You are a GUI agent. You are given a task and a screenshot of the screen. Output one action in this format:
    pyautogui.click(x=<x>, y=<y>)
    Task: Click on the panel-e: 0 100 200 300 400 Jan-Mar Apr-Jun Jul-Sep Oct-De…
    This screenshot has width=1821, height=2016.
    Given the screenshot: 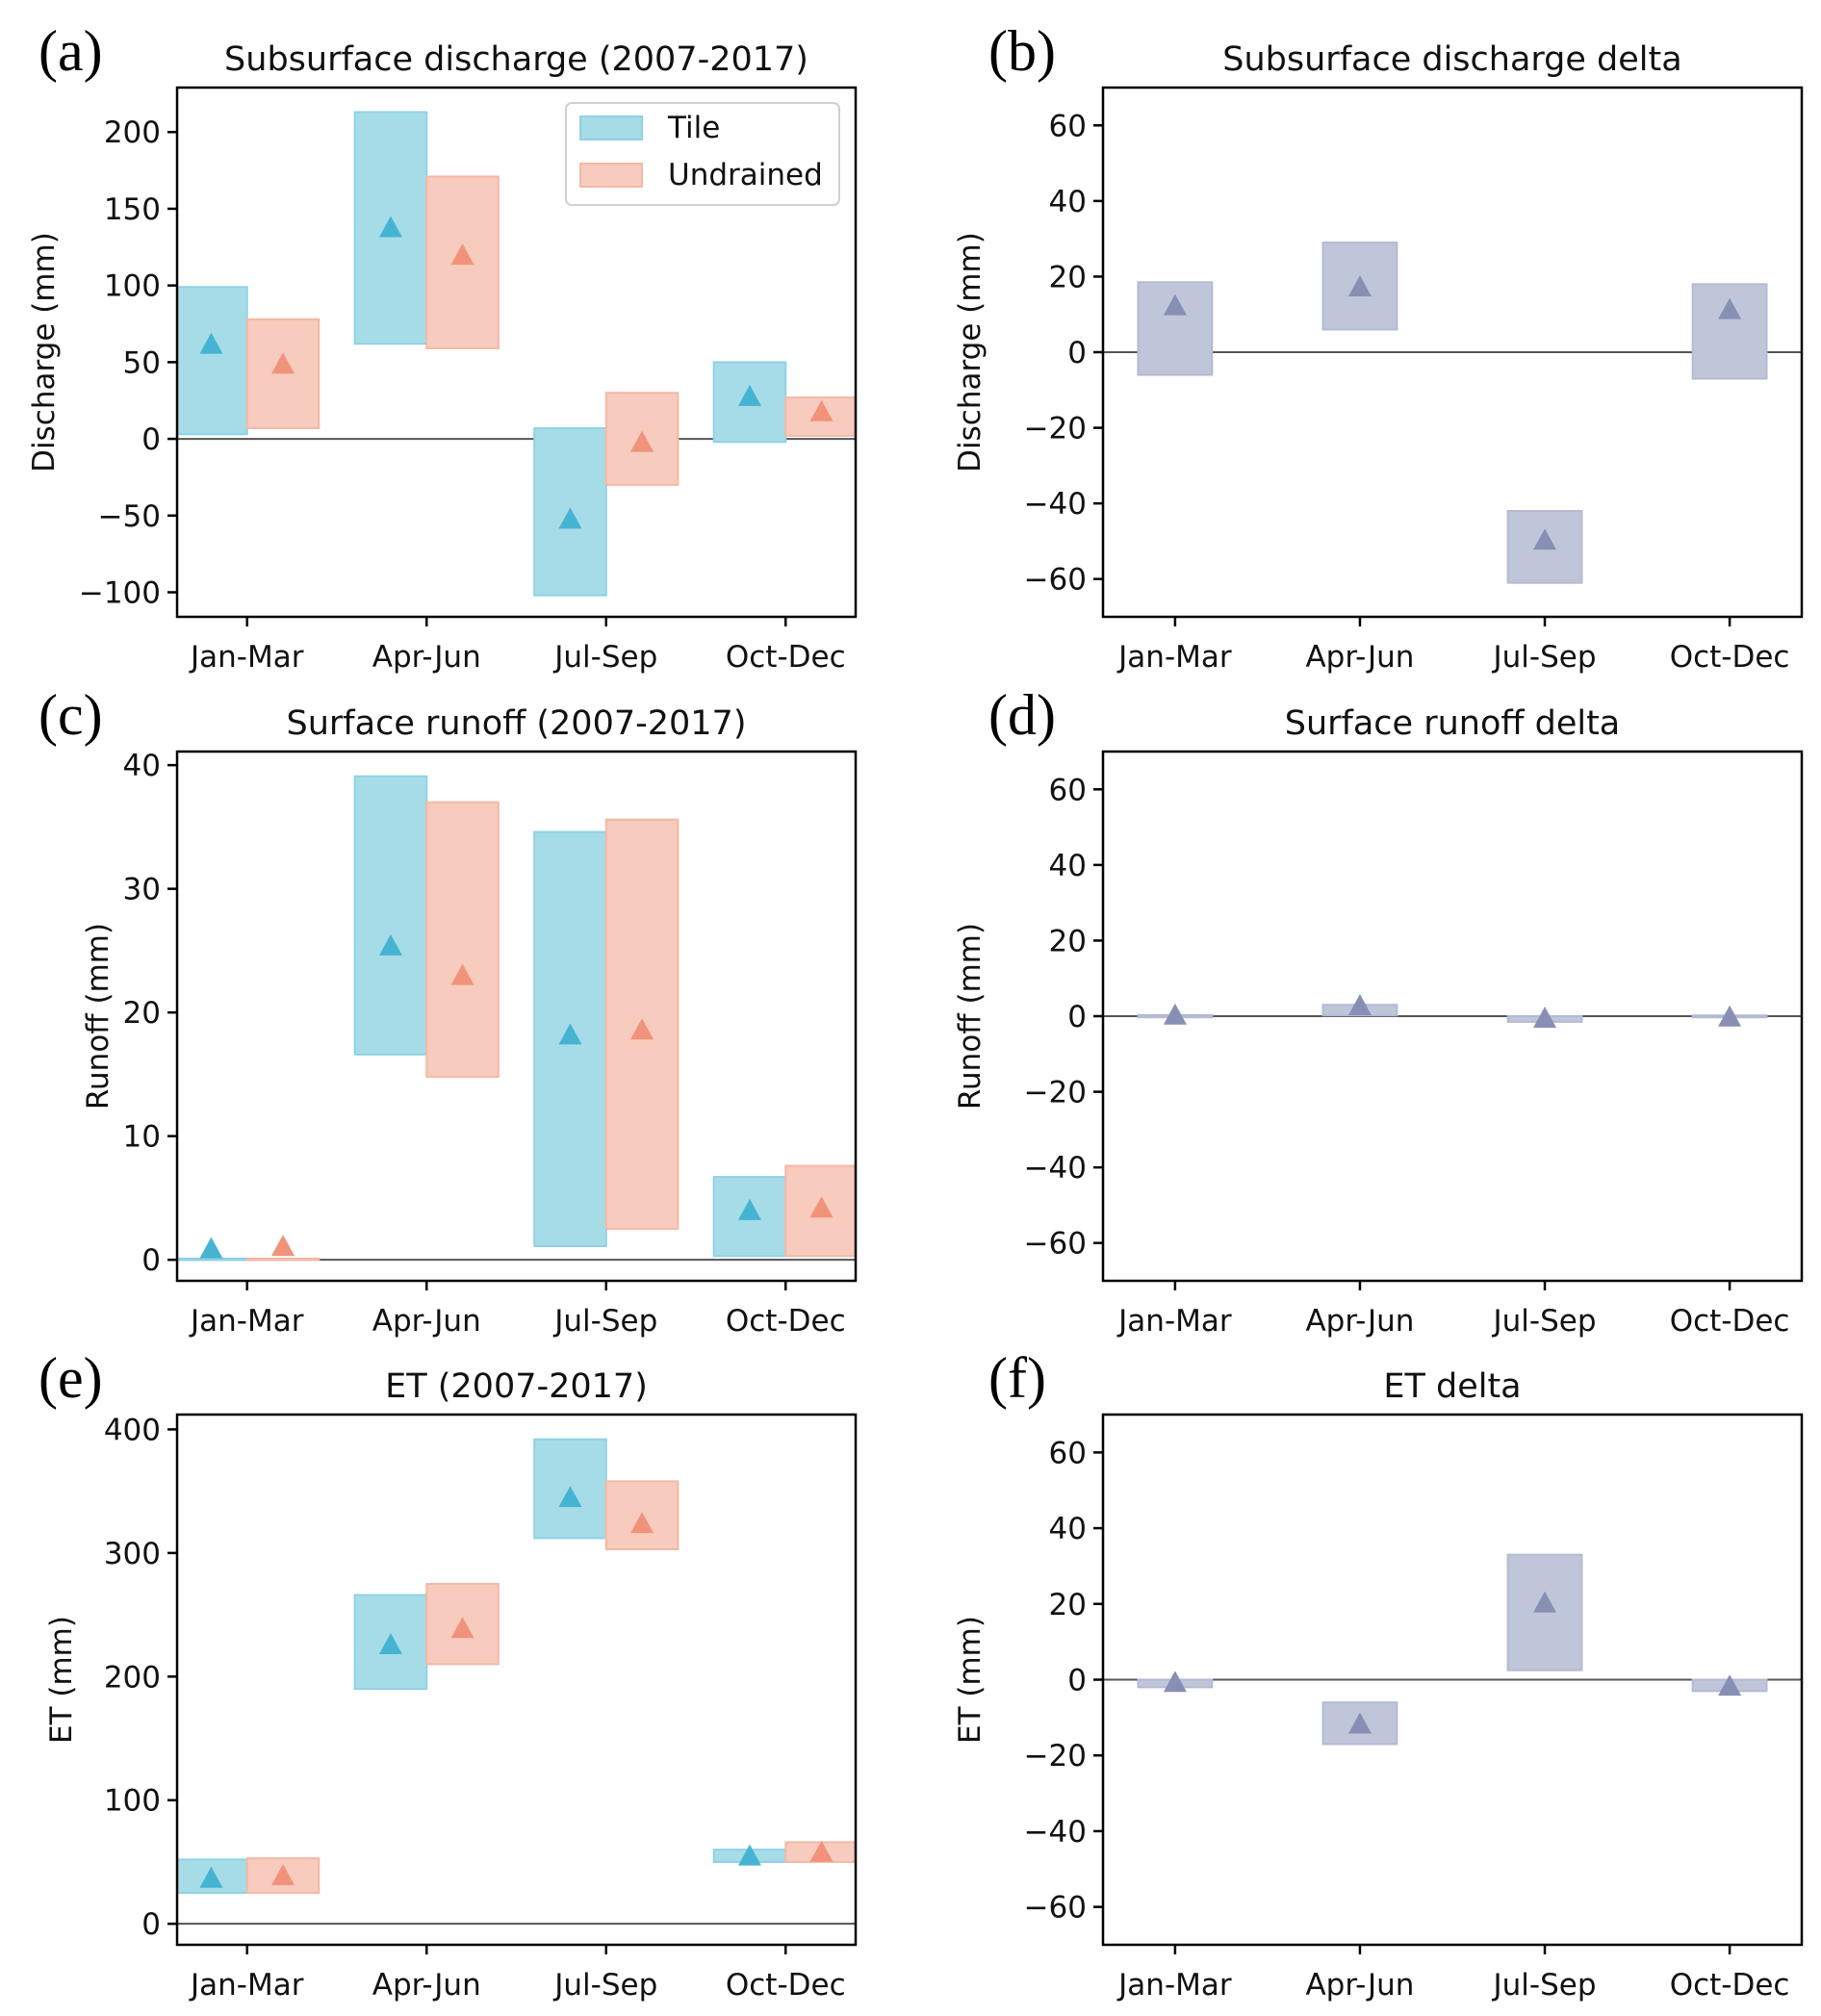 What is the action you would take?
    pyautogui.click(x=448, y=1674)
    